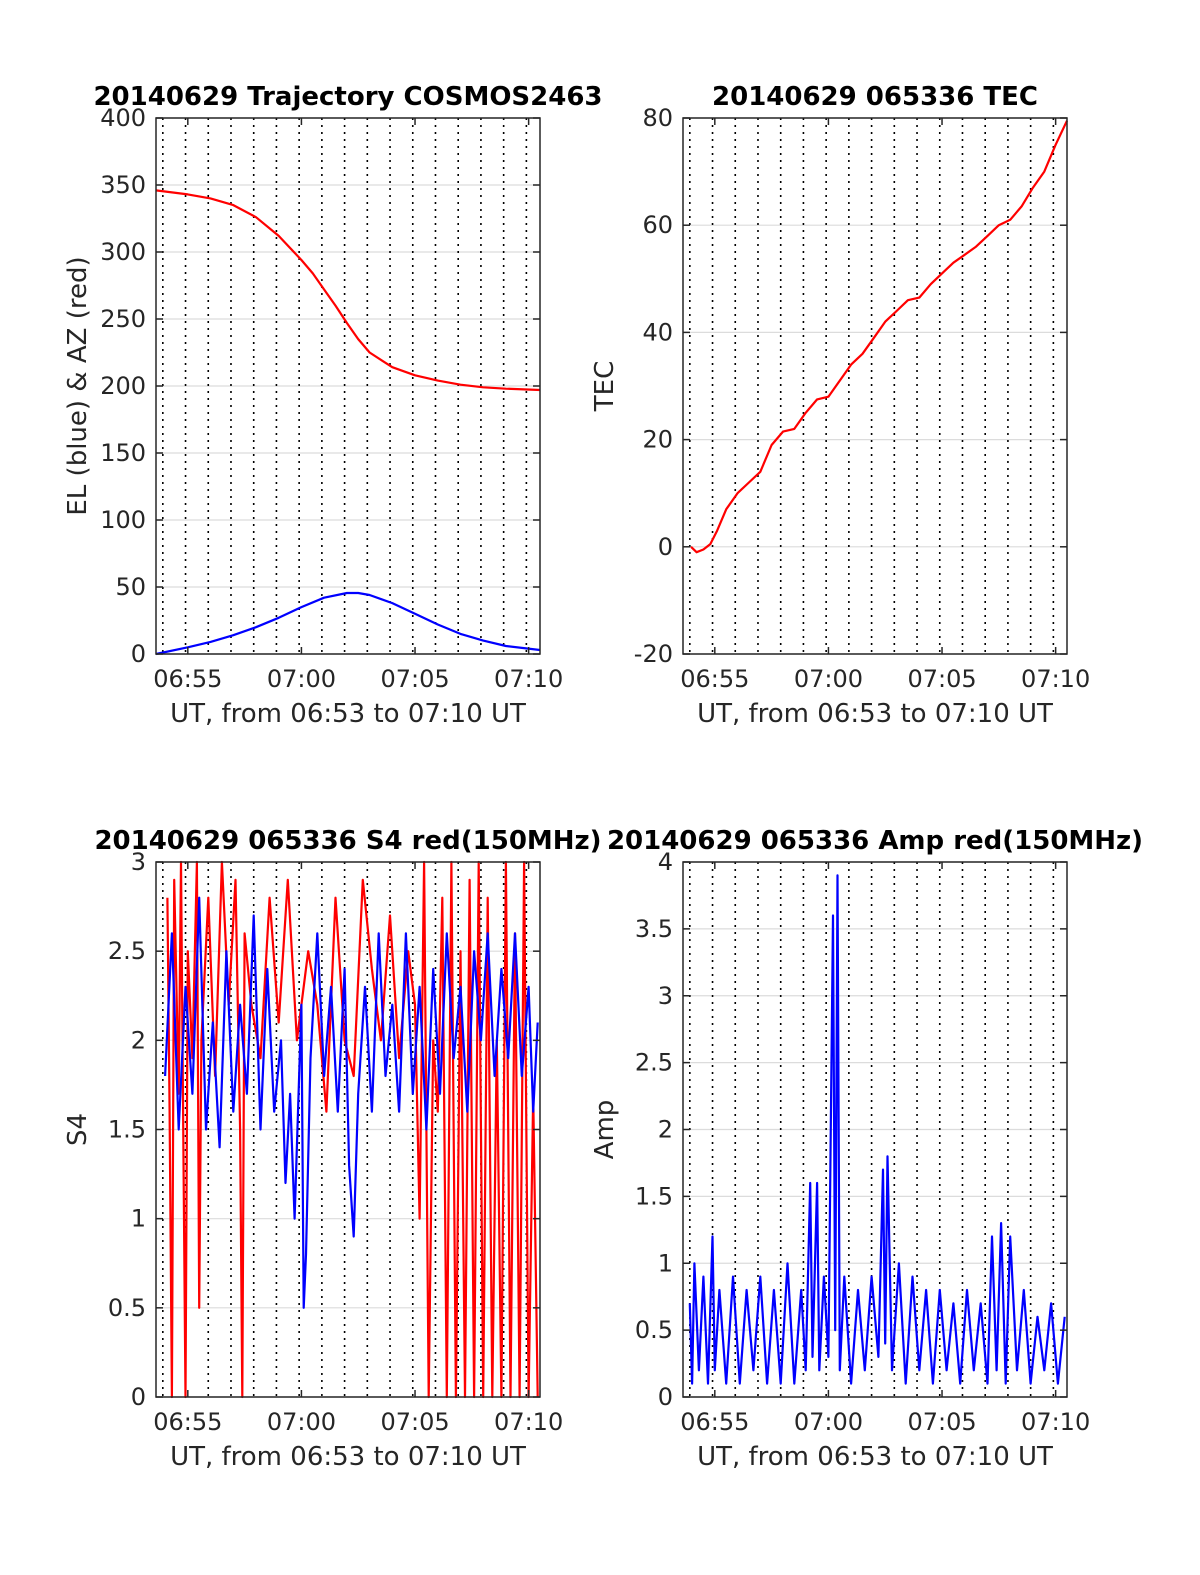  Describe the element at coordinates (654, 929) in the screenshot. I see `y-tick-label: 3.5` at that location.